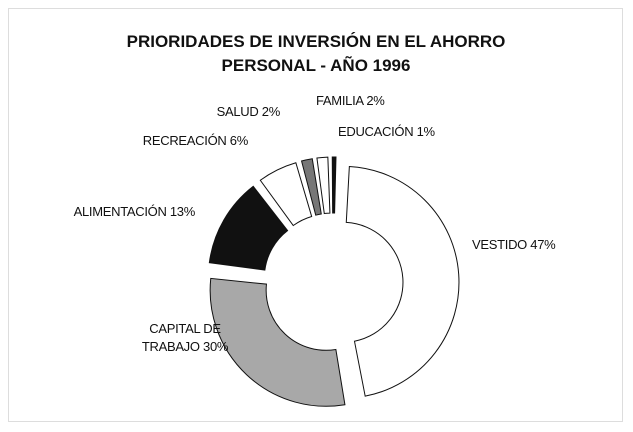  What do you see at coordinates (340, 100) in the screenshot?
I see `slice-name: FAMILIA` at bounding box center [340, 100].